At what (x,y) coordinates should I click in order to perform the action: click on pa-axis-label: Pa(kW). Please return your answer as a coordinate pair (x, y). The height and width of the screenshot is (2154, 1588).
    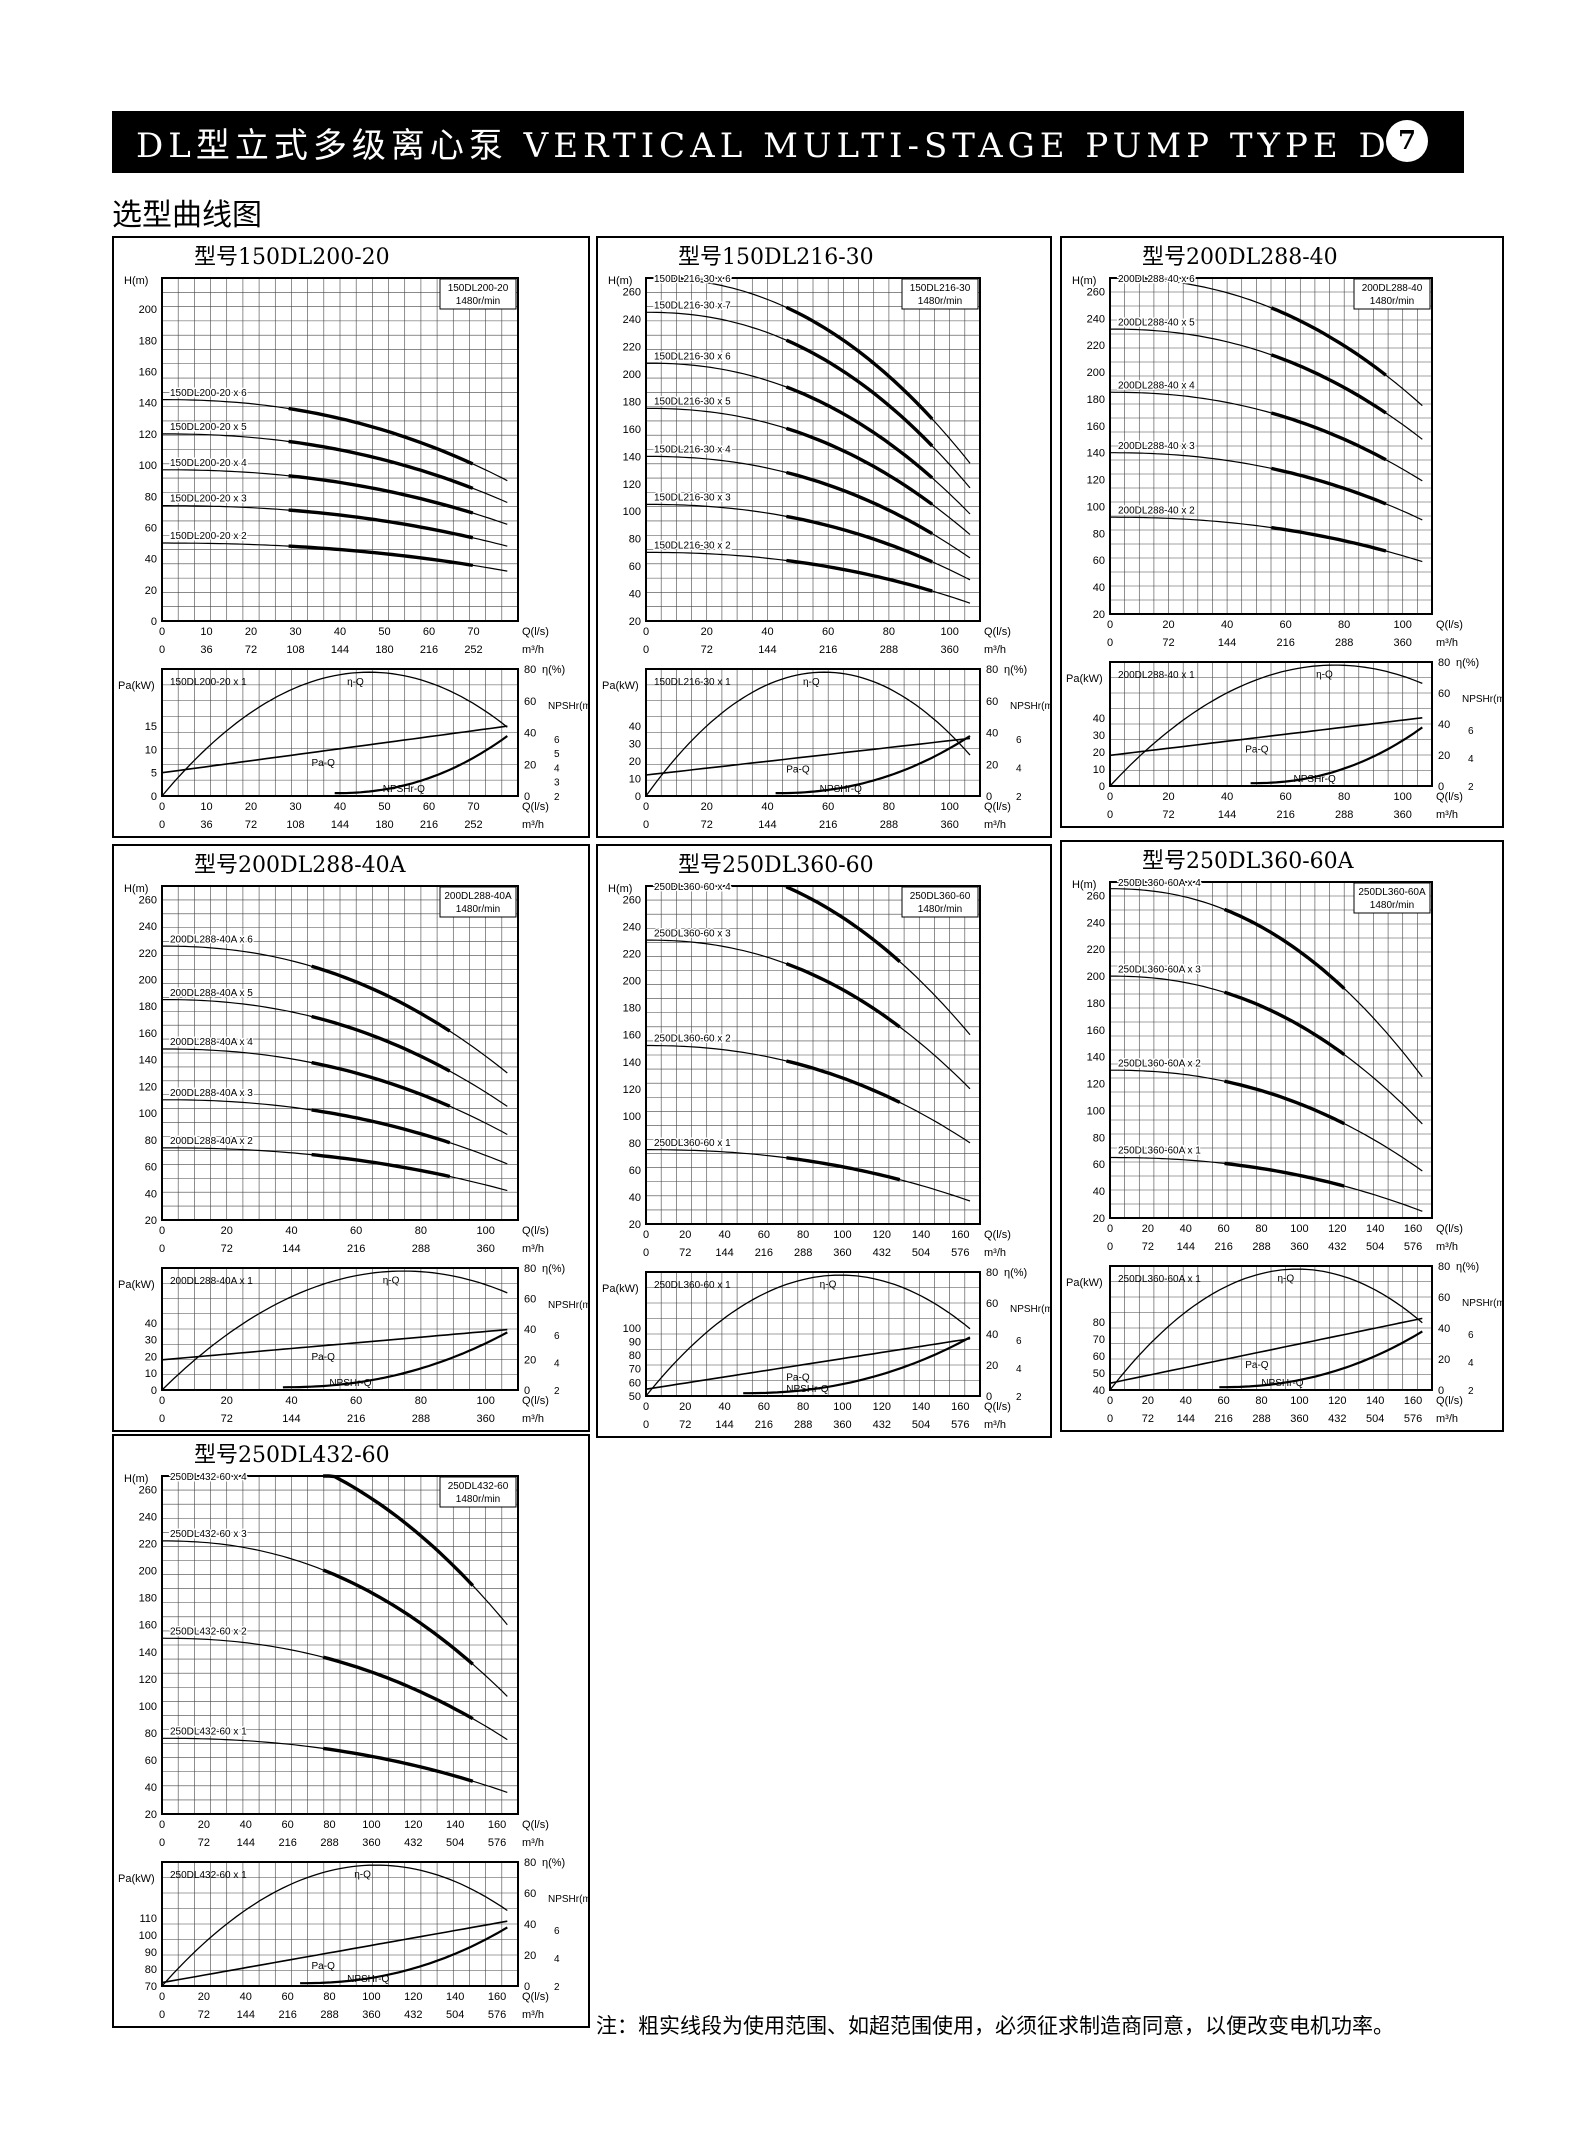
    Looking at the image, I should click on (136, 1879).